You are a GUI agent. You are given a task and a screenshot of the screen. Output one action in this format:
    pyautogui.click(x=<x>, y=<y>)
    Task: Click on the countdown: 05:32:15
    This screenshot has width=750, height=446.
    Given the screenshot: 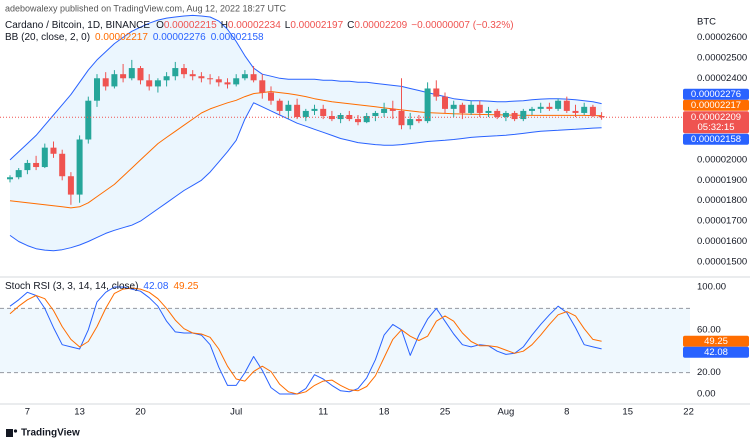 What is the action you would take?
    pyautogui.click(x=716, y=127)
    